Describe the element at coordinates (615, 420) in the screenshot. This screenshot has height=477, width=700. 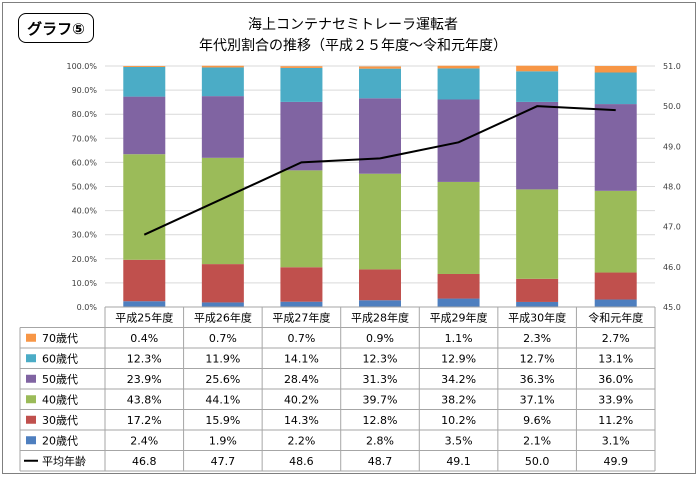
I see `data-label: 11.2%` at that location.